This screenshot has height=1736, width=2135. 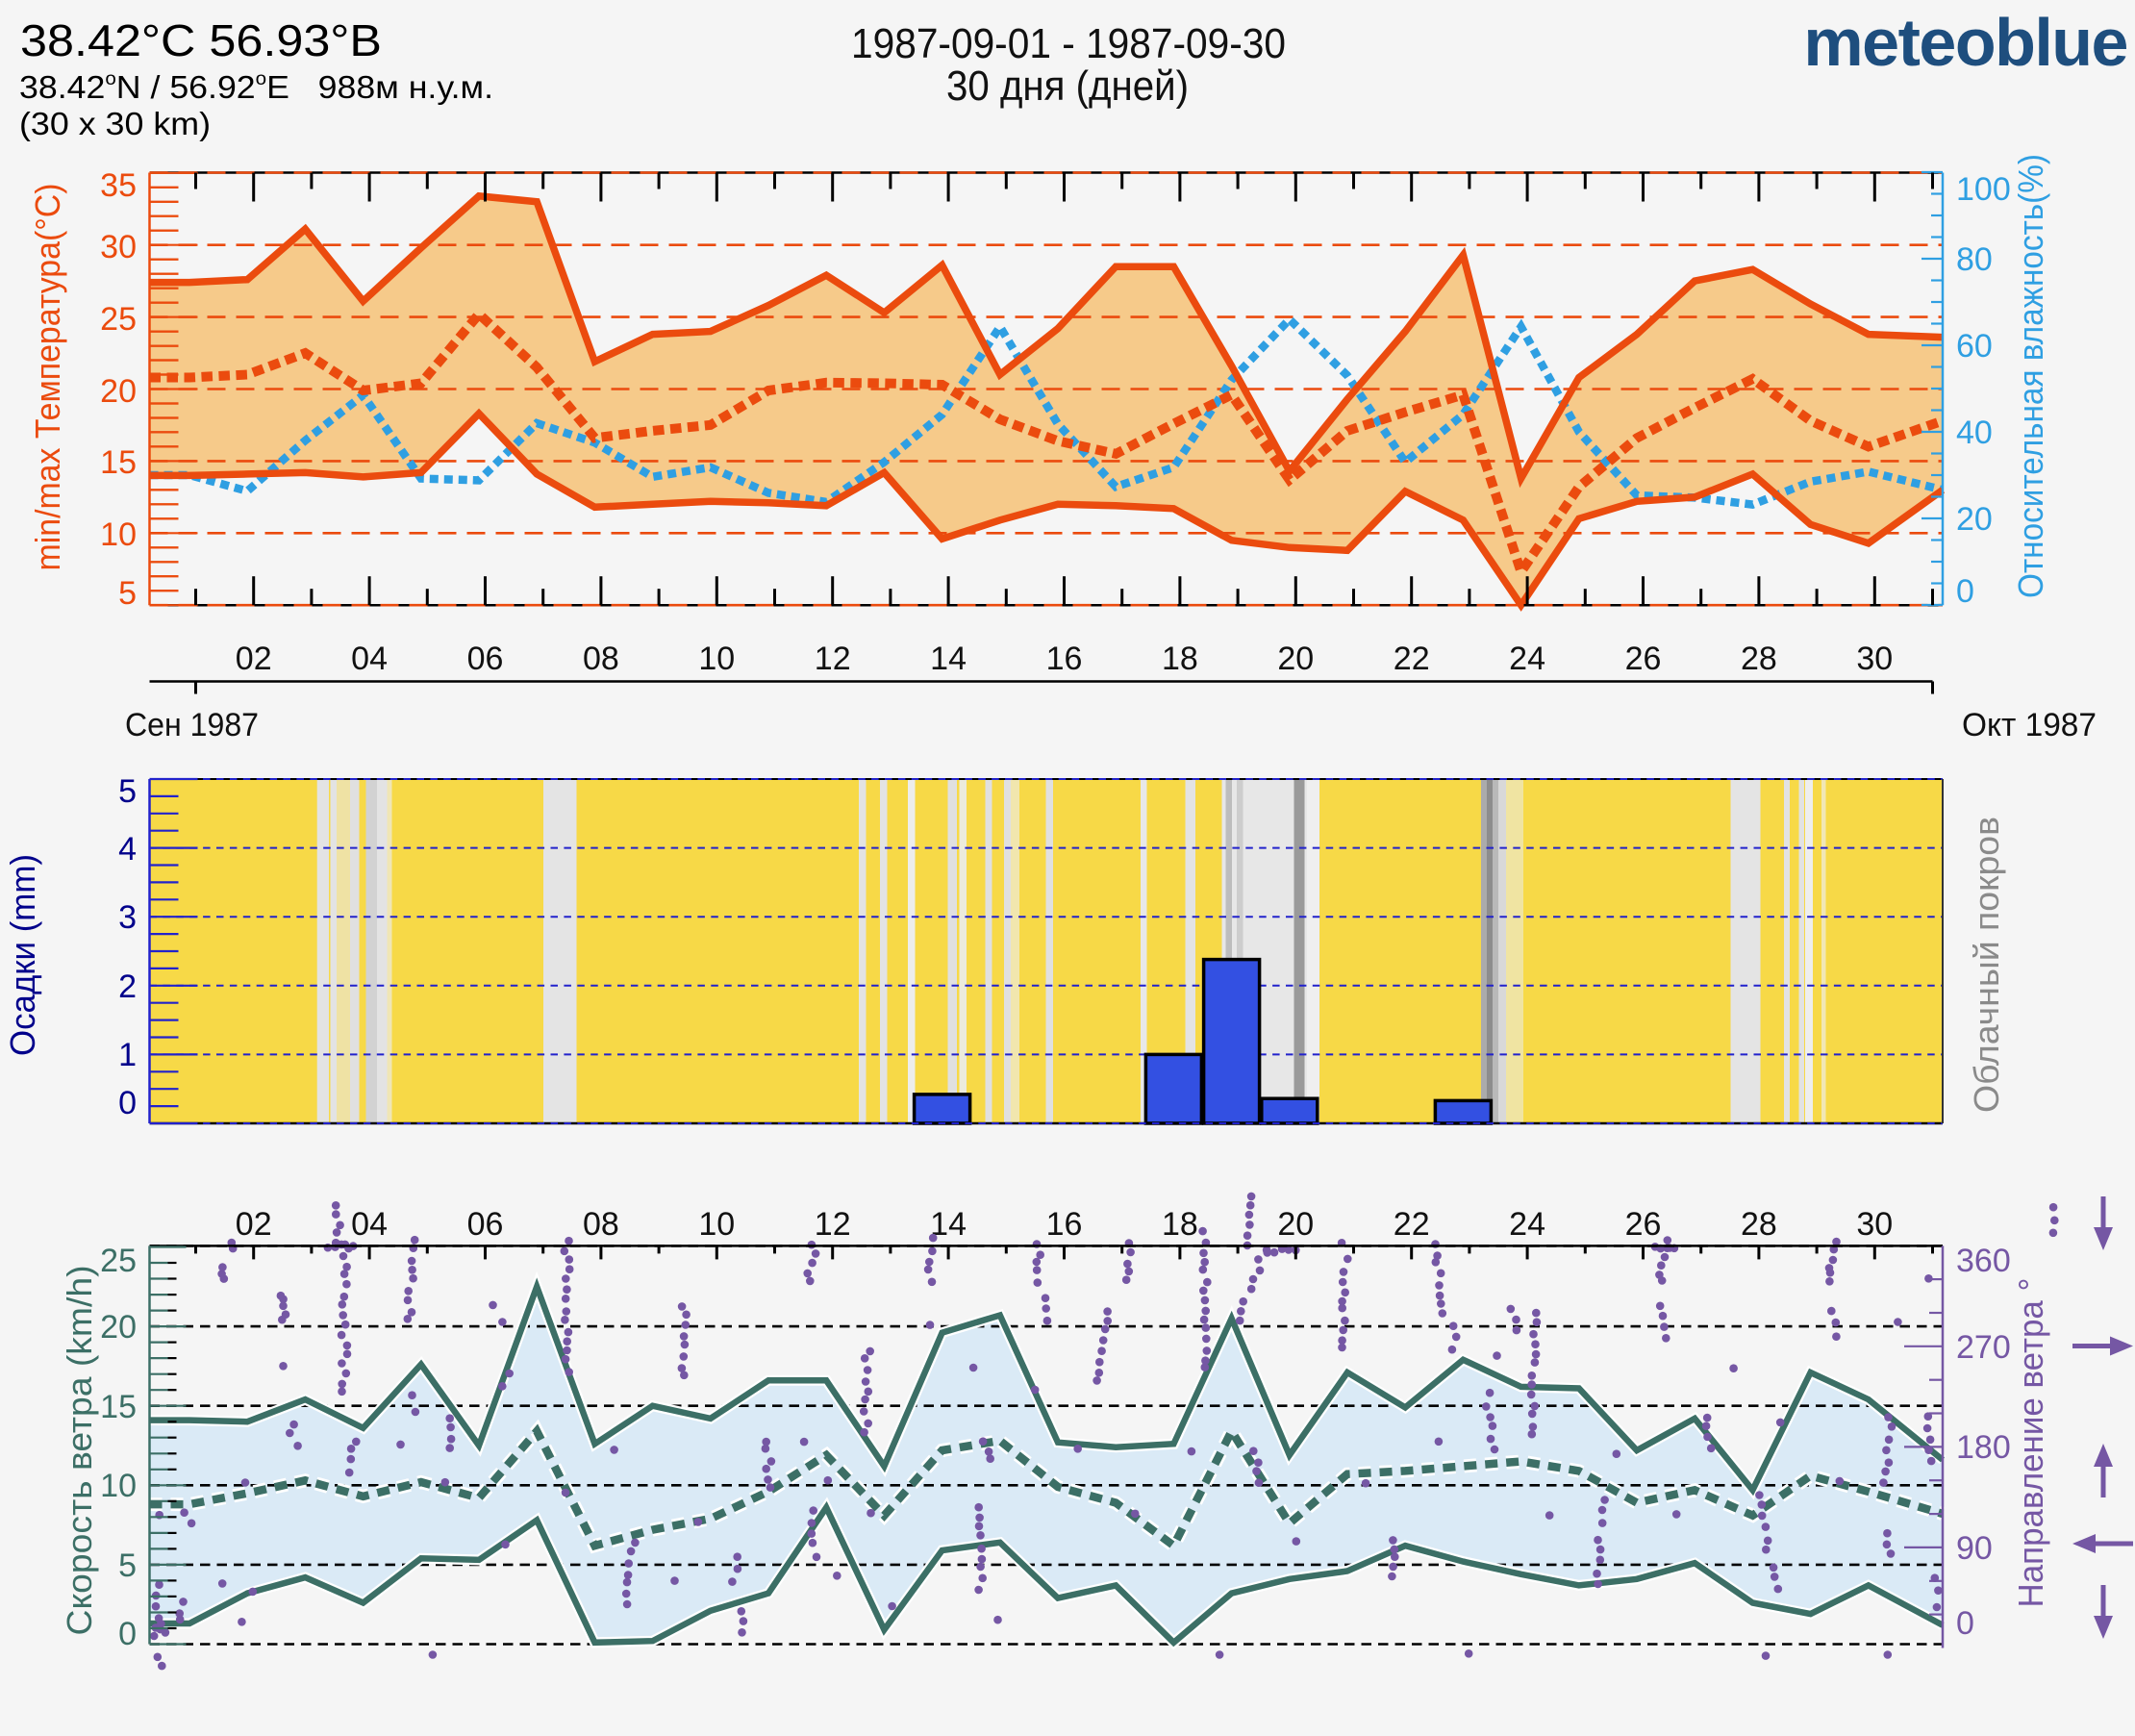 What do you see at coordinates (1974, 259) in the screenshot?
I see `svg-text: 80` at bounding box center [1974, 259].